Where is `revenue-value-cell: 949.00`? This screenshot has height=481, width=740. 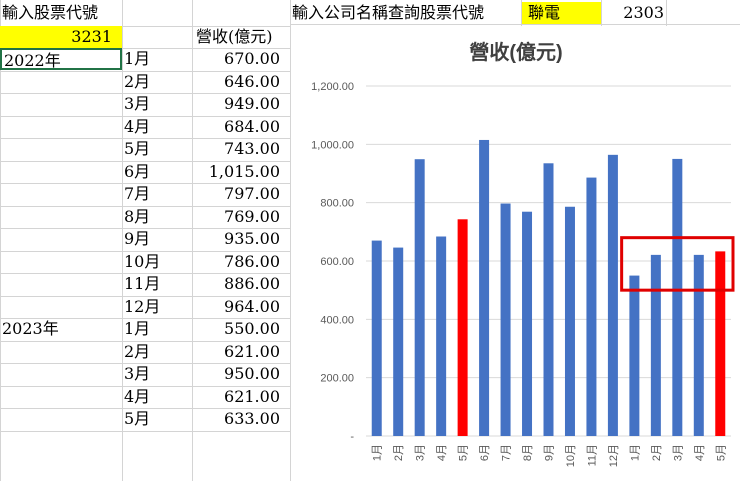
revenue-value-cell: 949.00 is located at coordinates (252, 103).